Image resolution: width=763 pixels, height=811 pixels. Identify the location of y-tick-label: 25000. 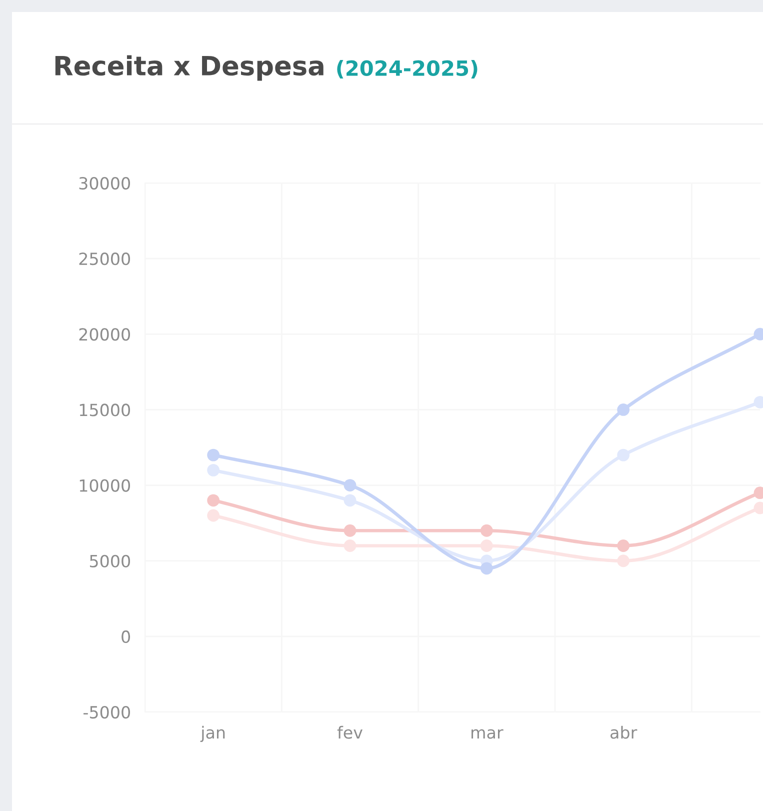
(104, 259).